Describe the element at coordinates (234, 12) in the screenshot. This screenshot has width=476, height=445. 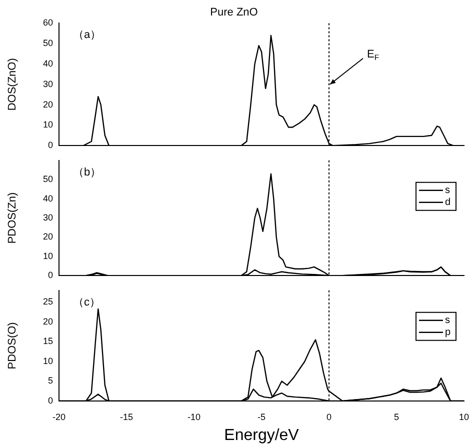
I see `chart-title: Pure ZnO` at that location.